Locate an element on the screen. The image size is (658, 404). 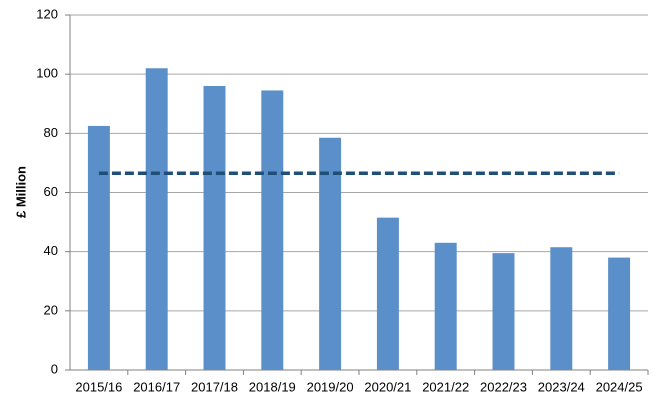
y-tick-label: 0 is located at coordinates (54, 368).